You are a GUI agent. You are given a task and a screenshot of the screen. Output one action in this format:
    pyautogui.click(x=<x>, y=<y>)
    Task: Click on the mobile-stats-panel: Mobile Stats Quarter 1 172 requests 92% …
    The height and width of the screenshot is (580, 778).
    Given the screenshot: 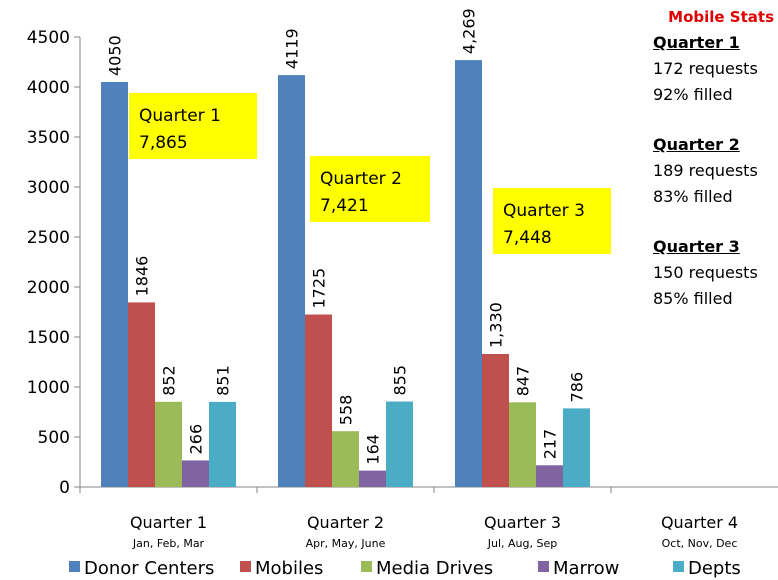 What is the action you would take?
    pyautogui.click(x=715, y=172)
    